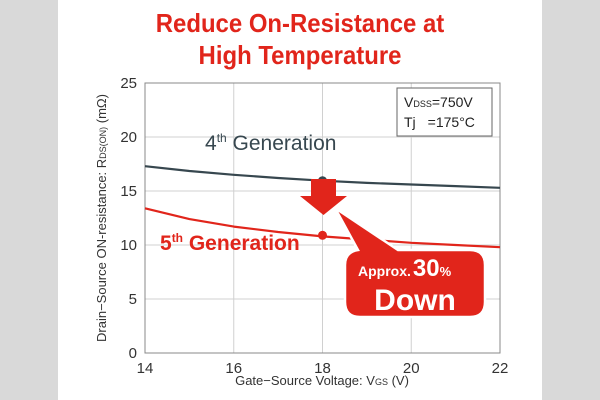 Image resolution: width=600 pixels, height=400 pixels. Describe the element at coordinates (233, 368) in the screenshot. I see `x-tick-label: 16` at that location.